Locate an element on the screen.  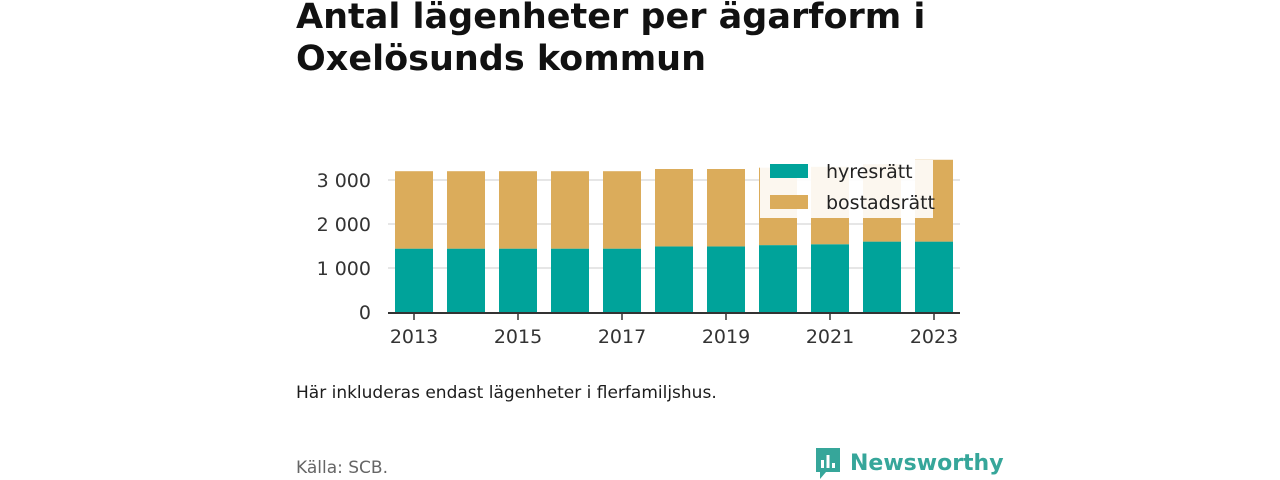
legend-swatch-hyresratt is located at coordinates (789, 171).